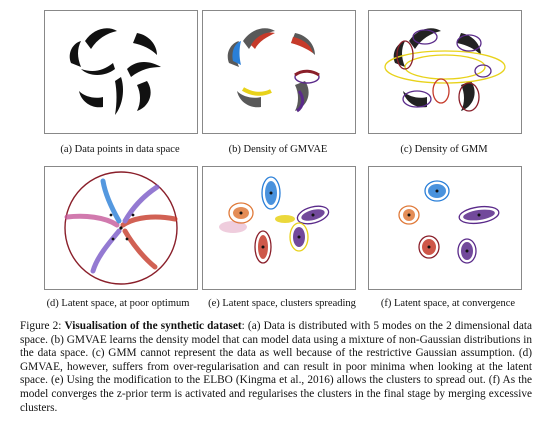 The image size is (547, 430). I want to click on panel-e-latent-spreading, so click(279, 228).